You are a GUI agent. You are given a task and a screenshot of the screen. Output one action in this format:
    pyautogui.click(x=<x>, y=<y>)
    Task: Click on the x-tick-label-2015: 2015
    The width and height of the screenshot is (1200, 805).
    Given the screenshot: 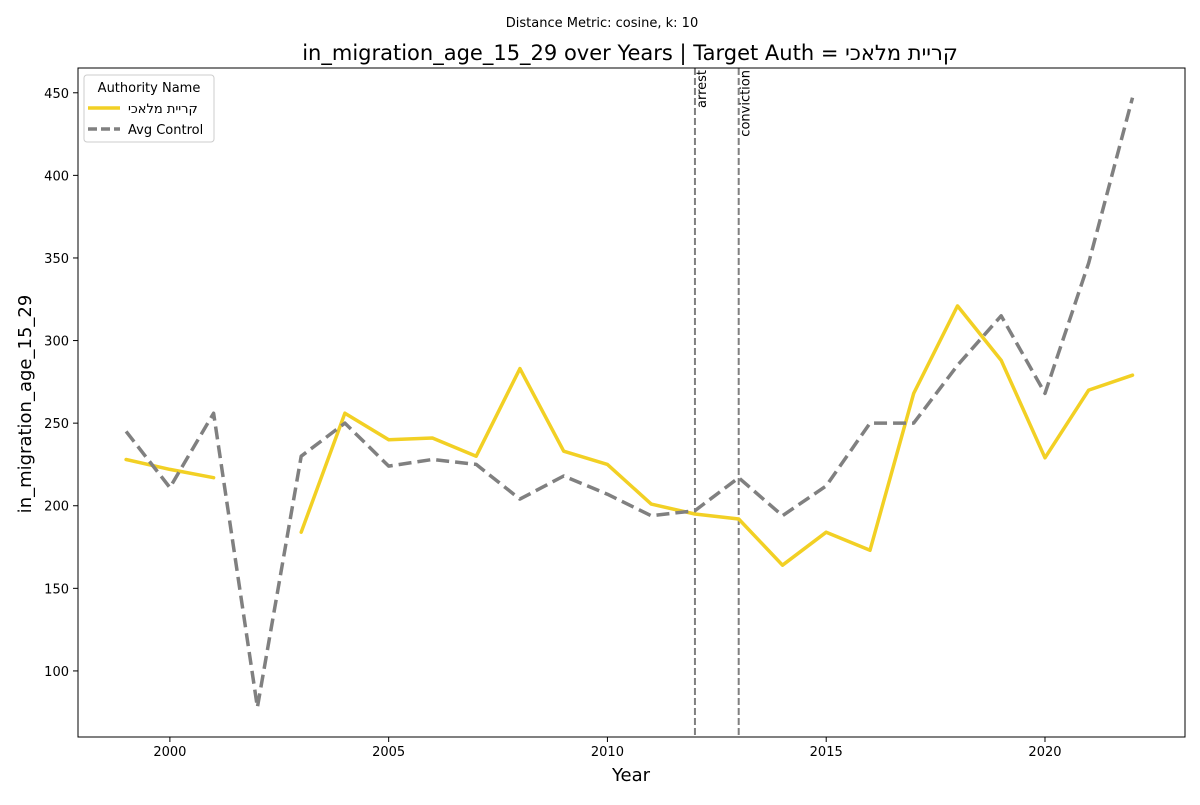 What is the action you would take?
    pyautogui.click(x=826, y=752)
    